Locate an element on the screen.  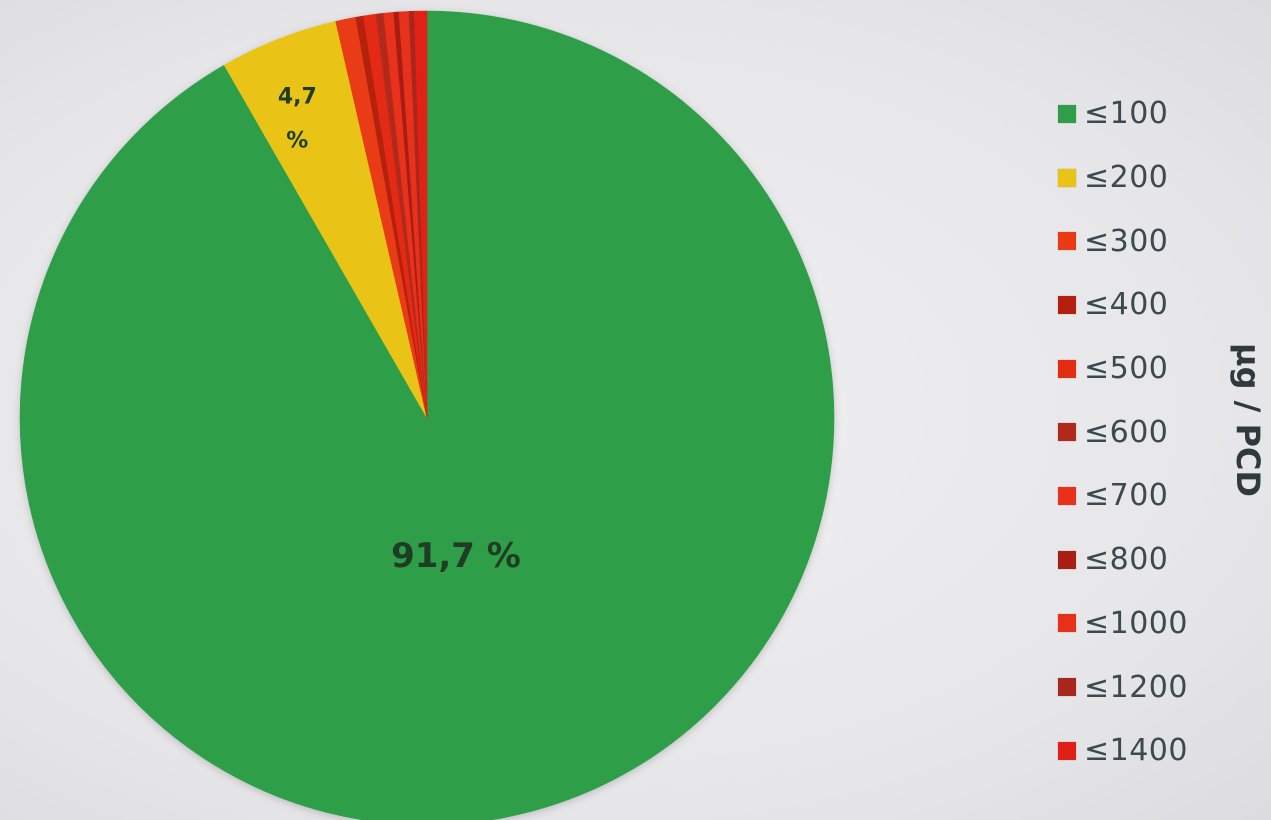
legend-item-6: ≤600 is located at coordinates (1138, 432).